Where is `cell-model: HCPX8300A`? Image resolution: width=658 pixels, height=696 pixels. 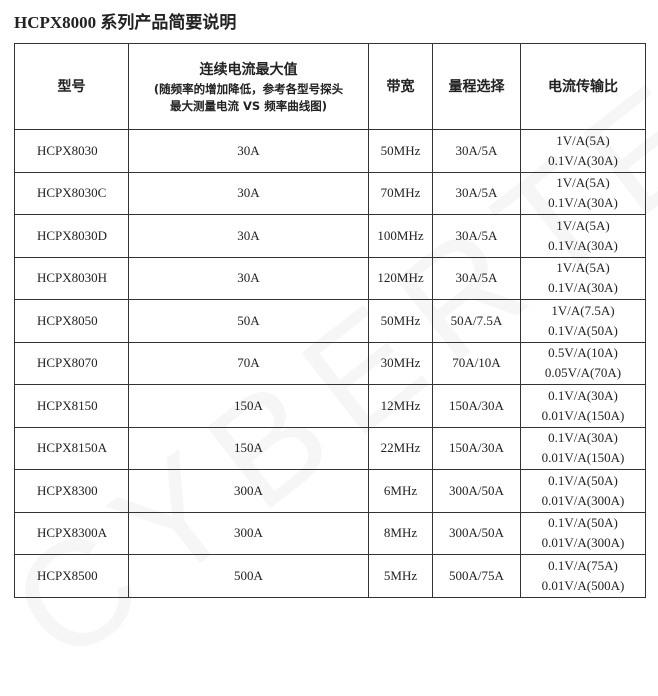 cell-model: HCPX8300A is located at coordinates (71, 533).